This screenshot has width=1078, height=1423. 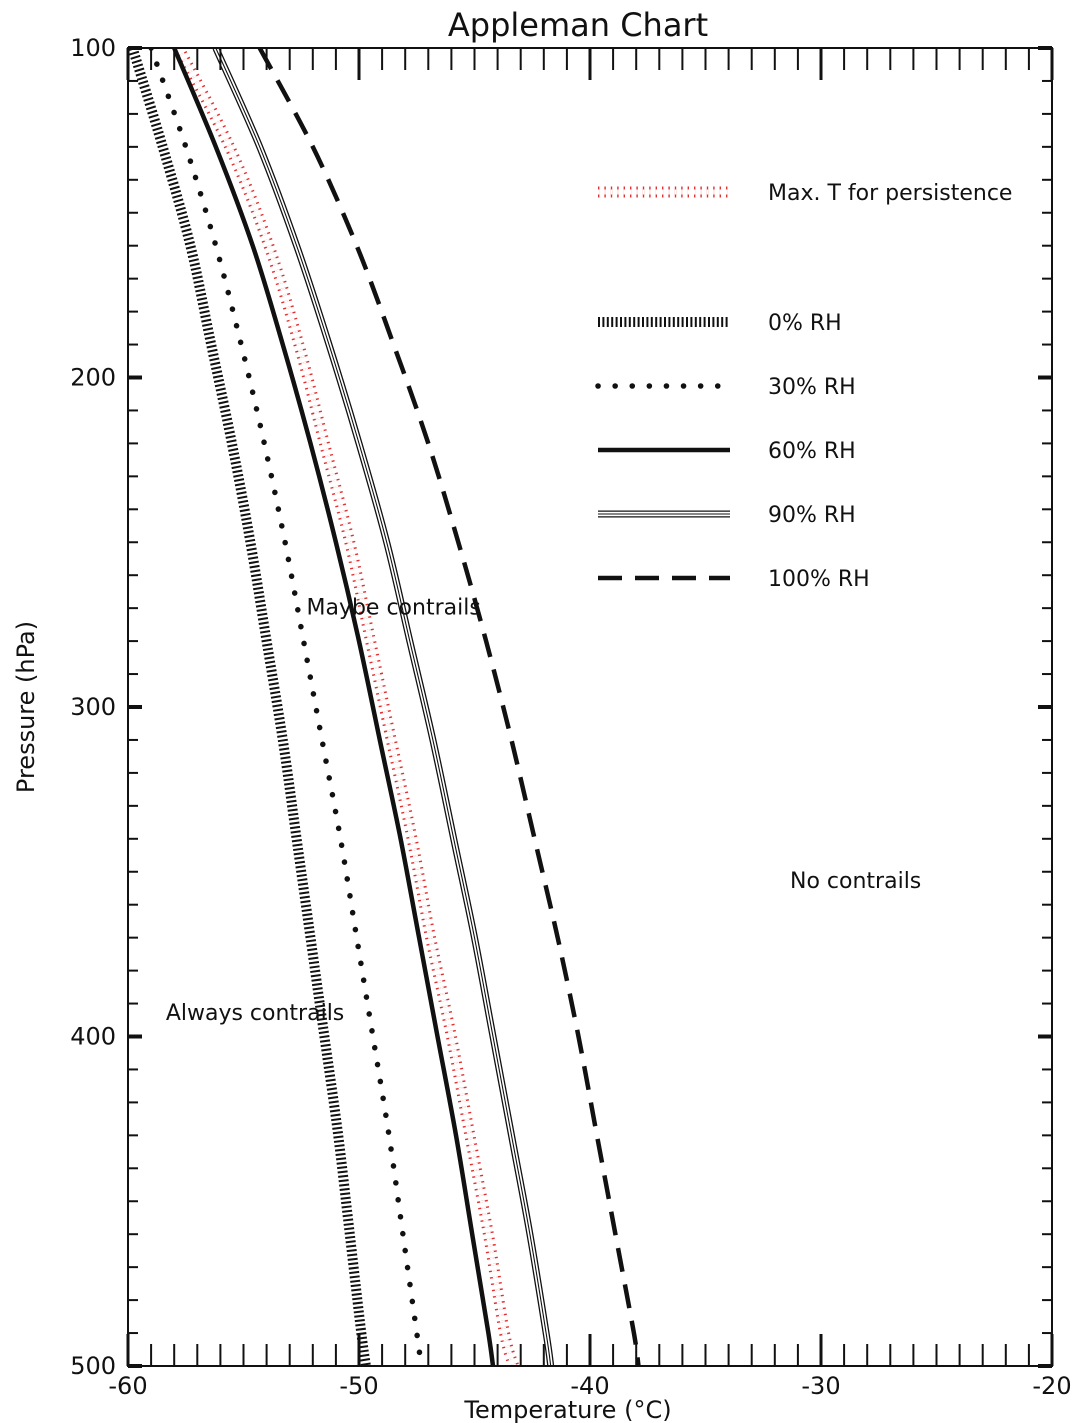 What do you see at coordinates (358, 1386) in the screenshot?
I see `x-tick-label: -50` at bounding box center [358, 1386].